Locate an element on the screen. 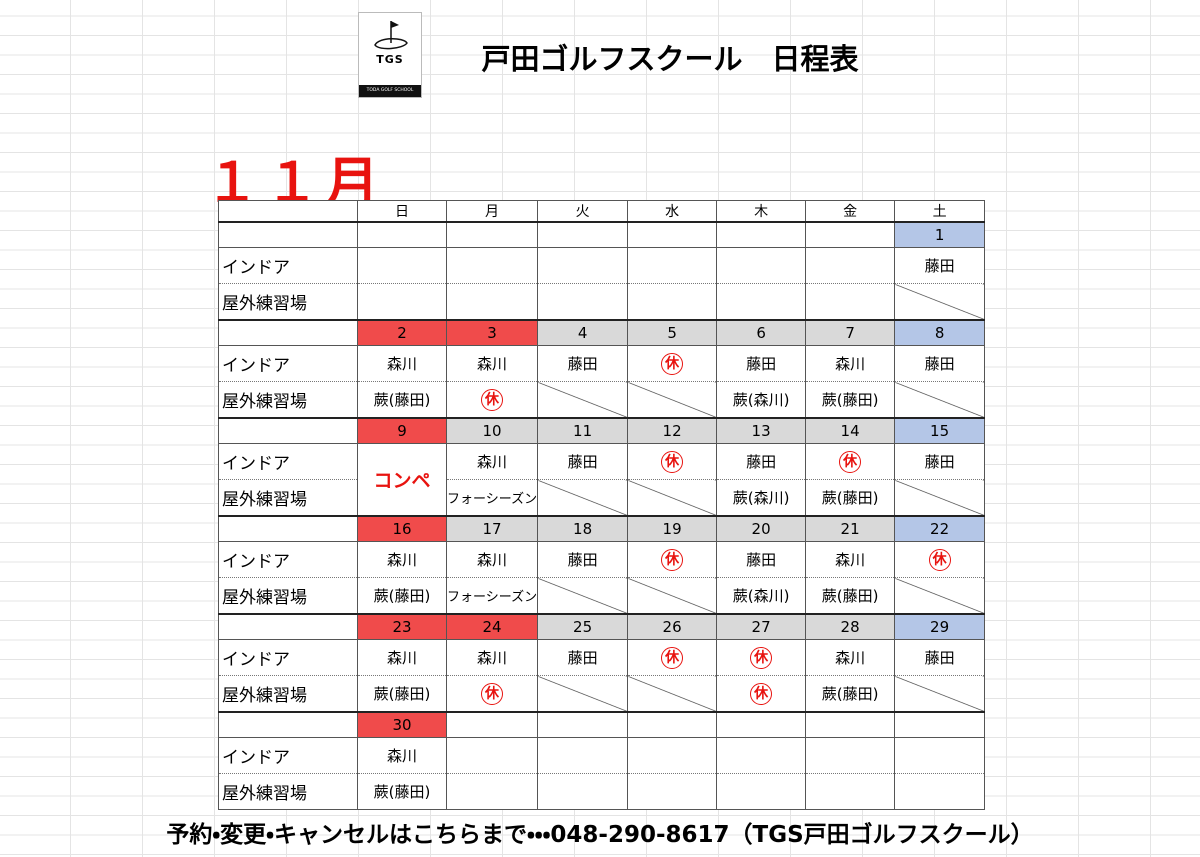 This screenshot has height=857, width=1200. indoor-row: インドア 森川 森川 藤田 休 藤田 森川 休 is located at coordinates (602, 559).